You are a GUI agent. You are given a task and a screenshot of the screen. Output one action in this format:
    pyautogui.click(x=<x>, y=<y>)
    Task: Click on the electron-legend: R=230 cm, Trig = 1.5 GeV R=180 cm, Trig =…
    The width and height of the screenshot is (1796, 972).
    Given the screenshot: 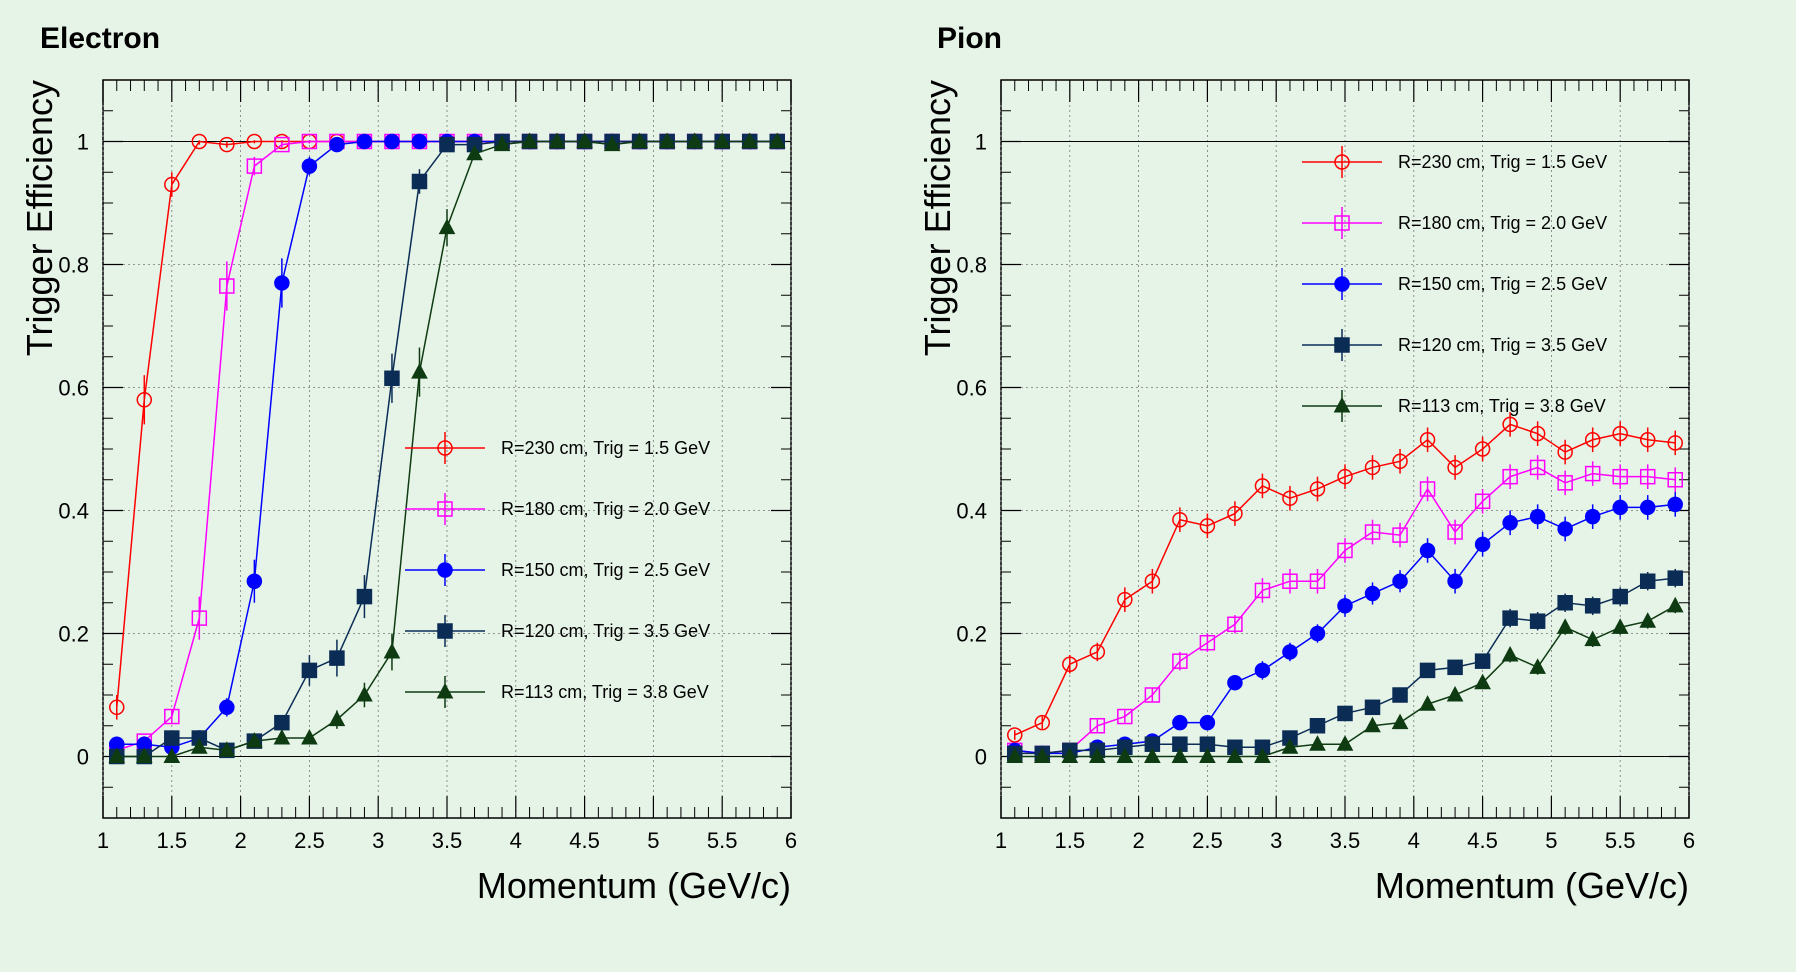 What is the action you would take?
    pyautogui.click(x=557, y=570)
    